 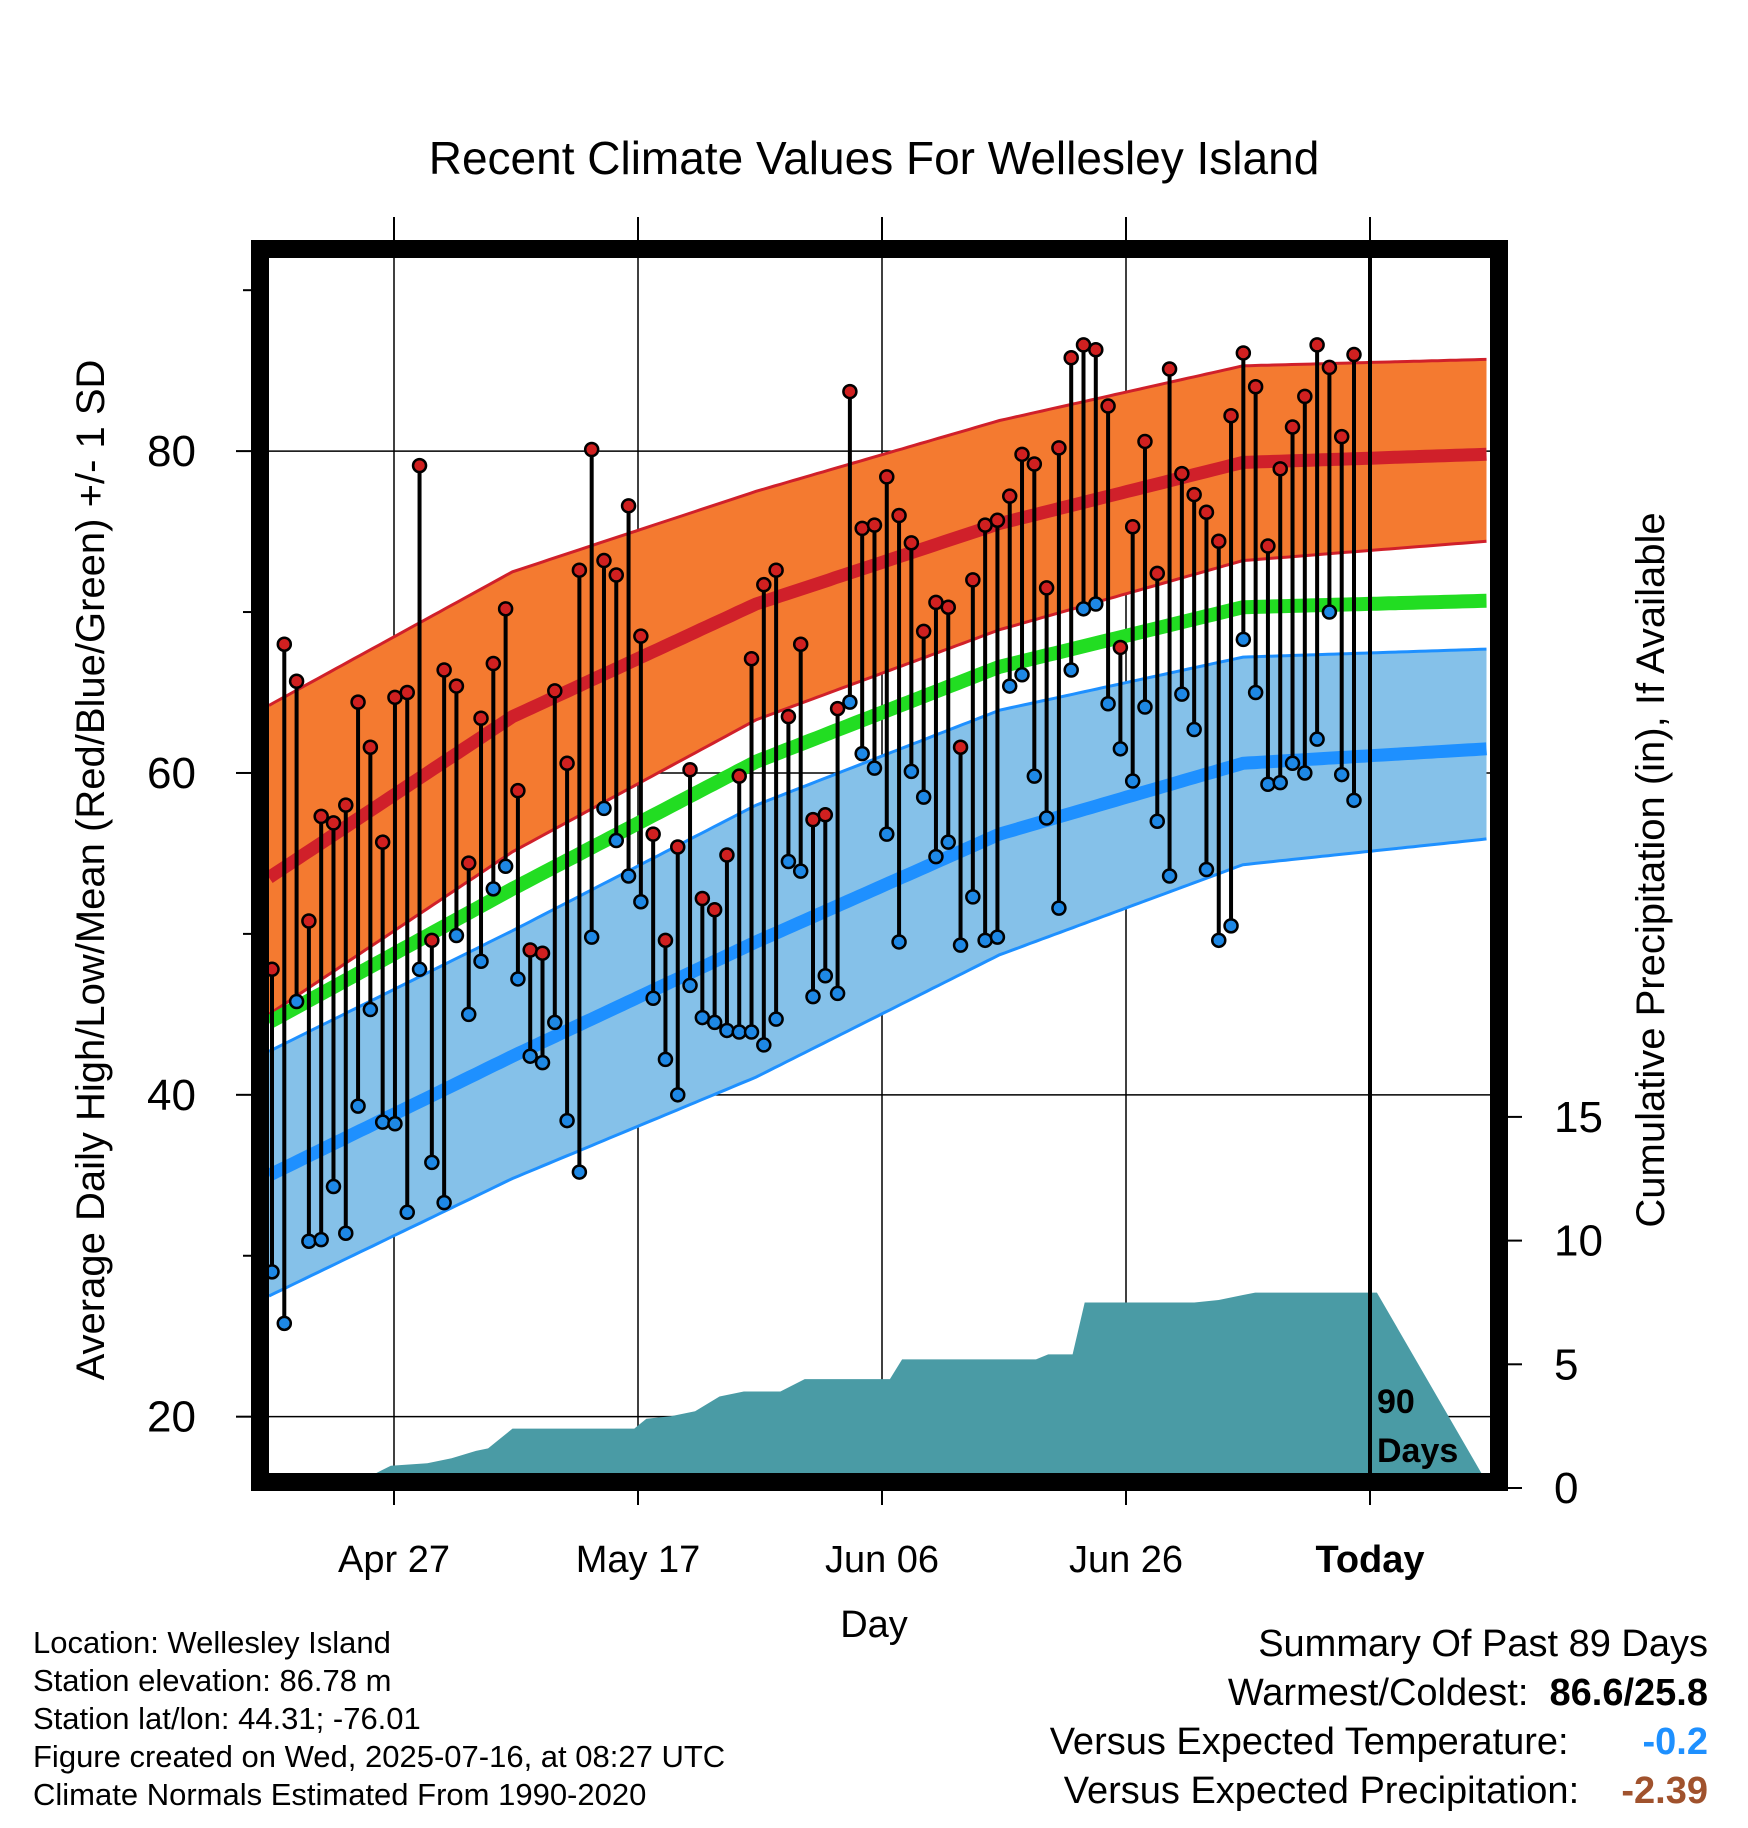 I want to click on summary-temp: Versus Expected Temperature: -0.2, so click(x=1379, y=1742).